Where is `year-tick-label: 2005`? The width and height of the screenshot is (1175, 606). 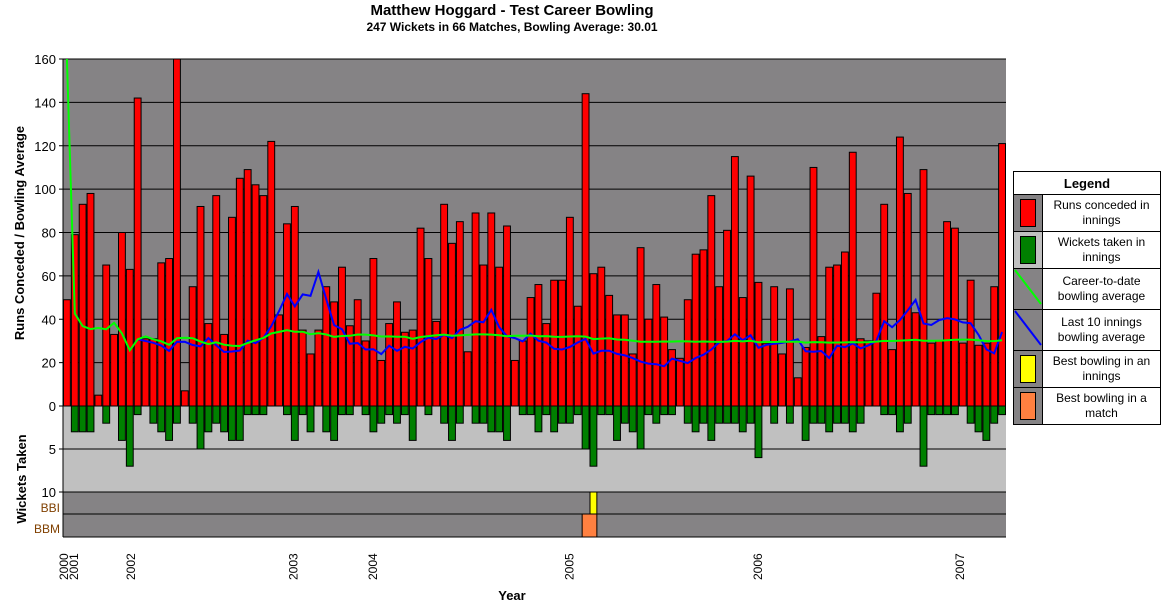 year-tick-label: 2005 is located at coordinates (569, 566).